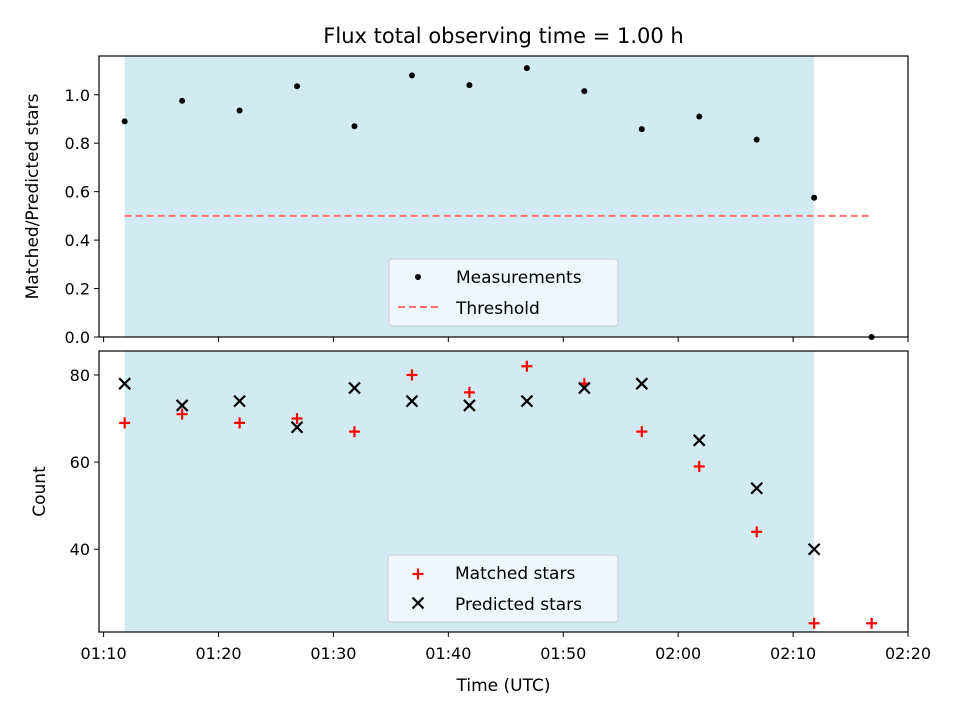 The width and height of the screenshot is (960, 720). Describe the element at coordinates (80, 462) in the screenshot. I see `y-tick-label: 60` at that location.